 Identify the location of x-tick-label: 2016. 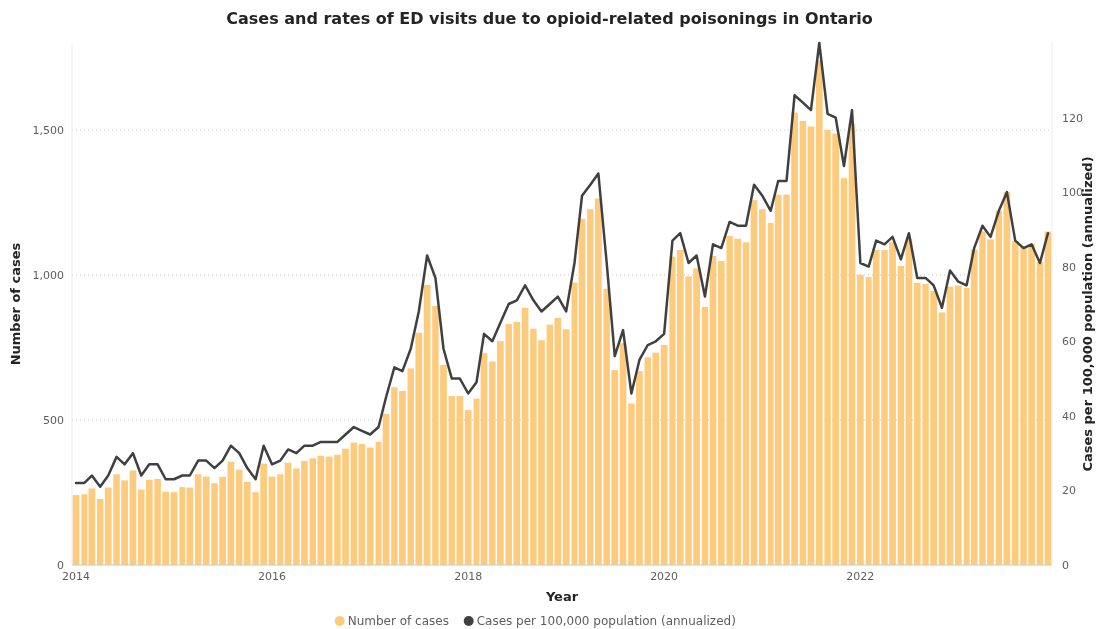
(271, 576).